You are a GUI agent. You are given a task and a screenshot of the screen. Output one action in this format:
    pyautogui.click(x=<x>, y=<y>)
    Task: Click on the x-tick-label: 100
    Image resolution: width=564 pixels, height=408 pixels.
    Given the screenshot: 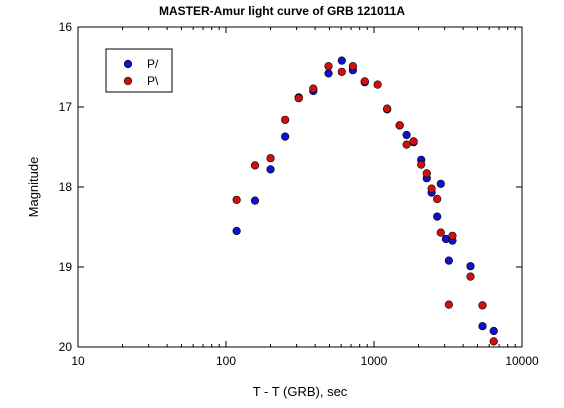 What is the action you would take?
    pyautogui.click(x=226, y=361)
    